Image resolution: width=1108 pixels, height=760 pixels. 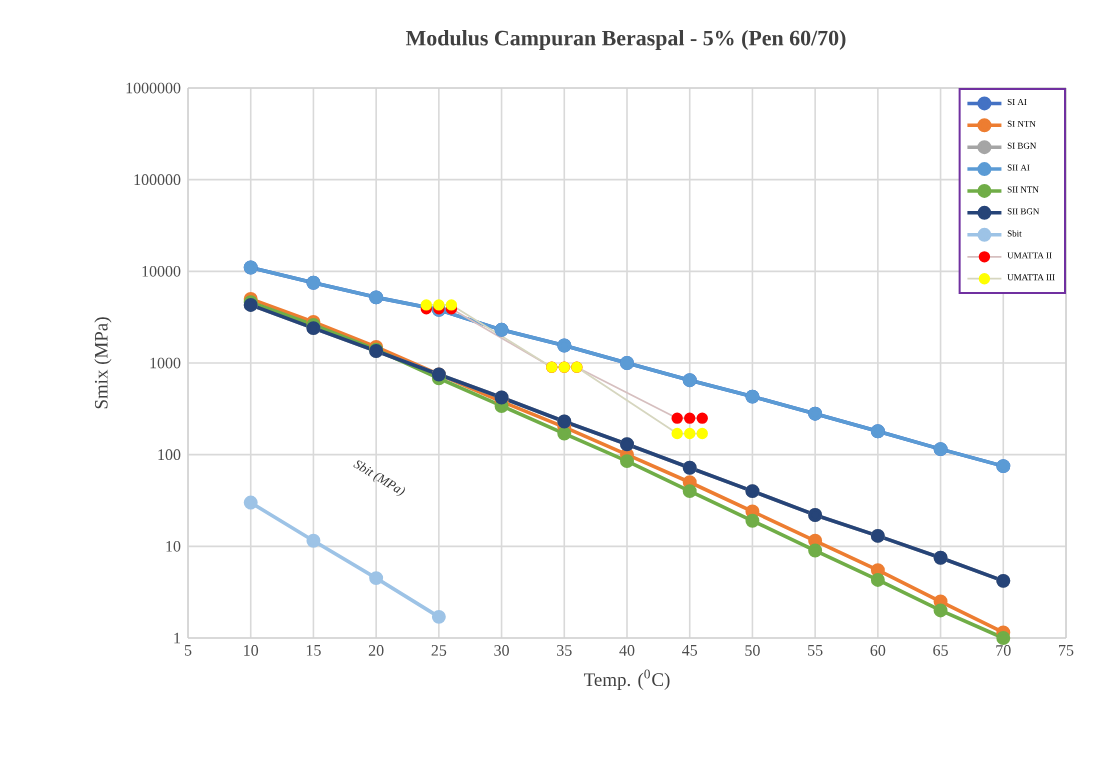 I want to click on y-axis-title: Smix (MPa), so click(x=103, y=363).